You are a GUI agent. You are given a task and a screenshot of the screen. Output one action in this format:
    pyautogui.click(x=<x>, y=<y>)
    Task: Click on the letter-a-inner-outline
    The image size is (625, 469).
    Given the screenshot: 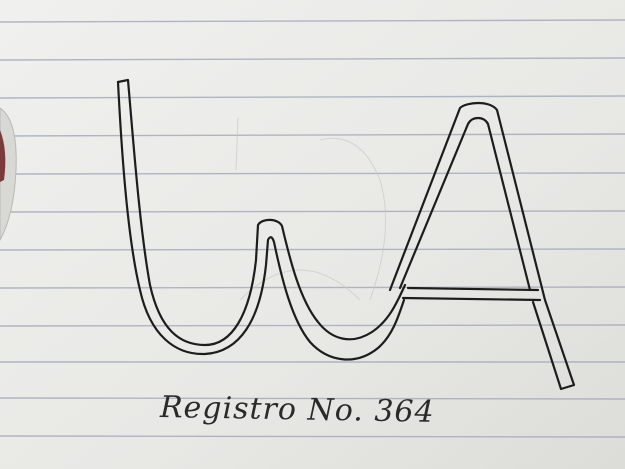 What is the action you would take?
    pyautogui.click(x=465, y=204)
    